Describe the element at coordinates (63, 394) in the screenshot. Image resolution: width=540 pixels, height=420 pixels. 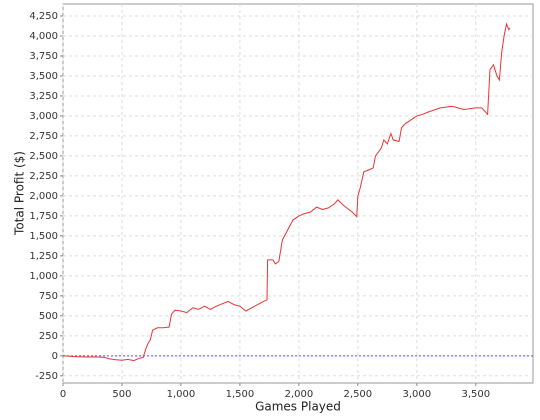
I see `x-tick-label: 0` at that location.